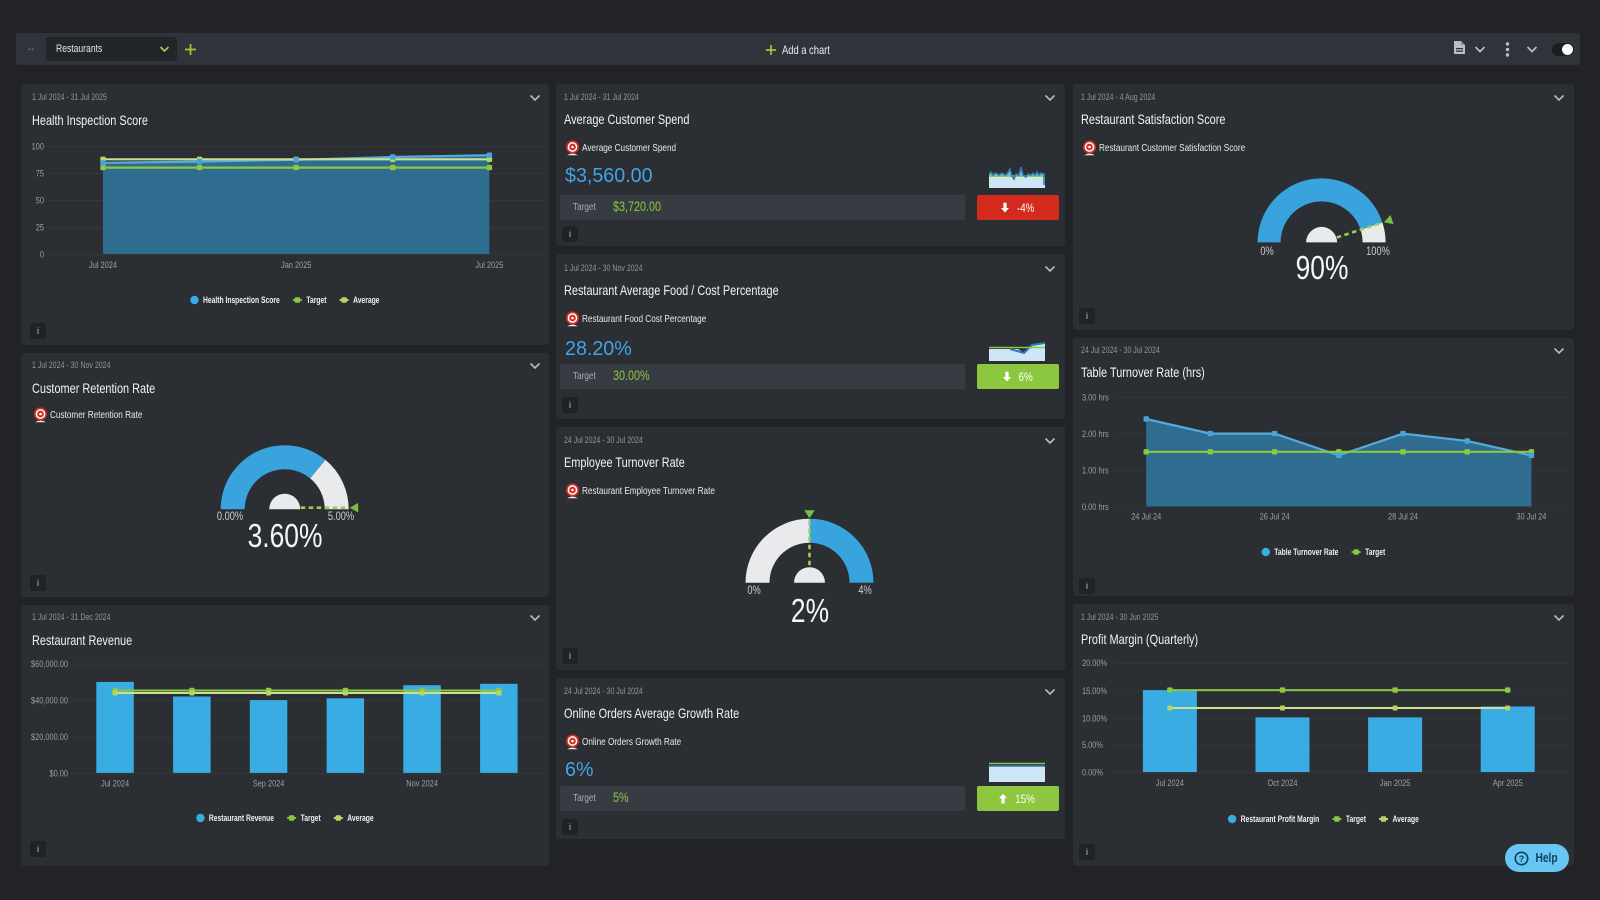 The image size is (1600, 900). What do you see at coordinates (40, 172) in the screenshot?
I see `svg-text: 75` at bounding box center [40, 172].